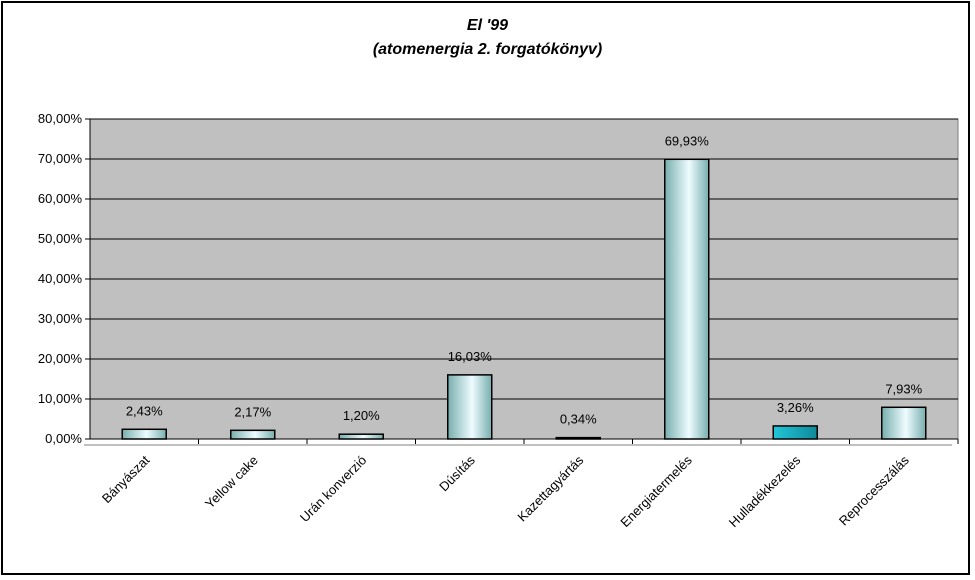  Describe the element at coordinates (470, 356) in the screenshot. I see `data-label: 16,03%` at that location.